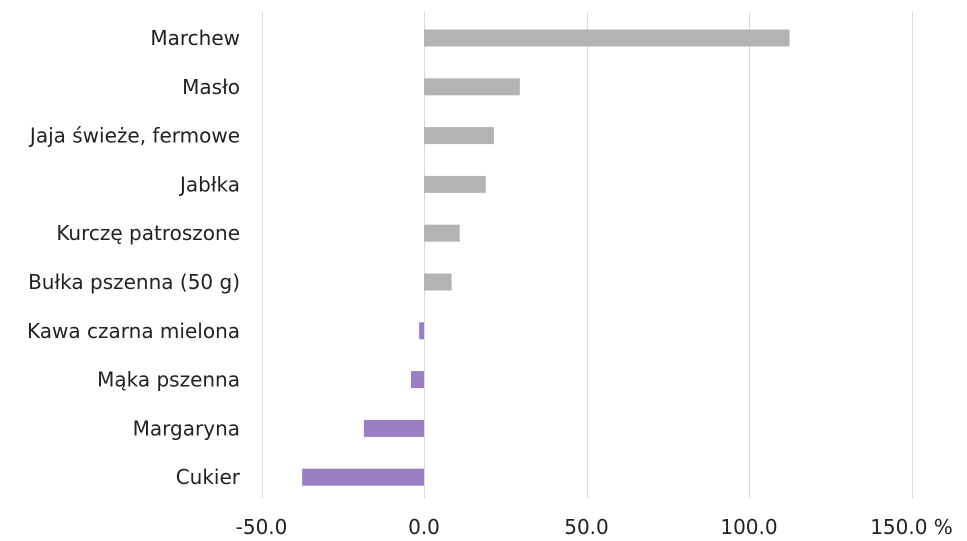  Describe the element at coordinates (586, 527) in the screenshot. I see `x-tick-label-2: 50.0` at that location.